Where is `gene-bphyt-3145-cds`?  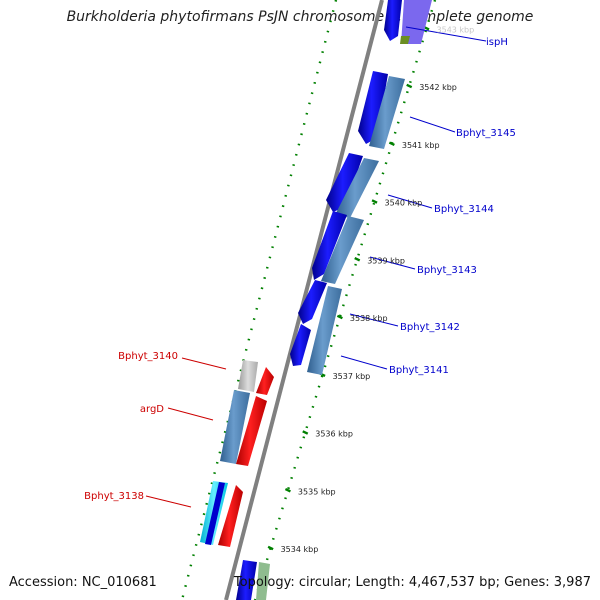
gene-bphyt-3145-cds is located at coordinates (387, 112).